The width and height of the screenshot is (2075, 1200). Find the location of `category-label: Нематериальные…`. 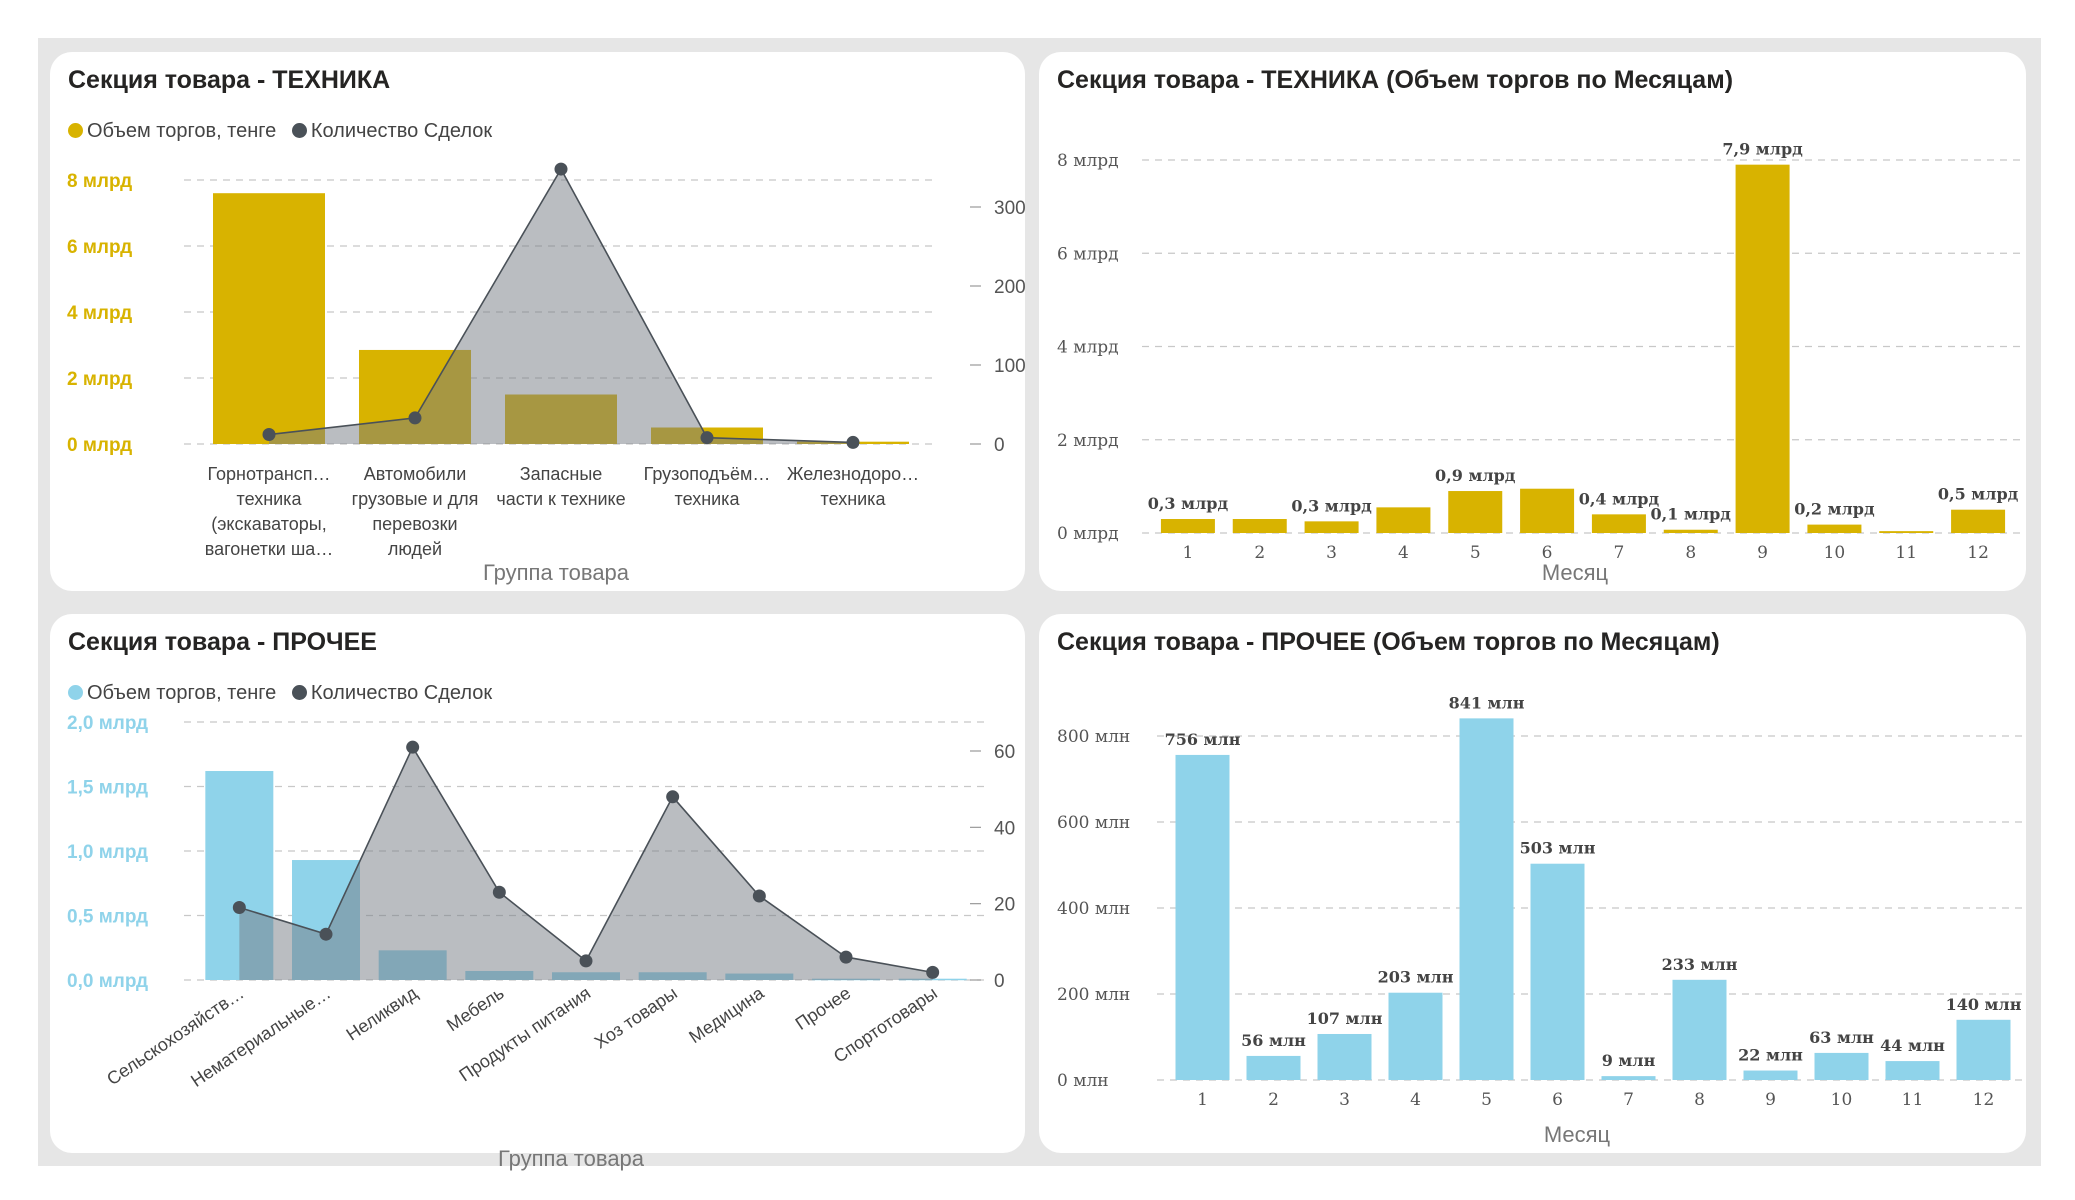

category-label: Нематериальные… is located at coordinates (260, 1037).